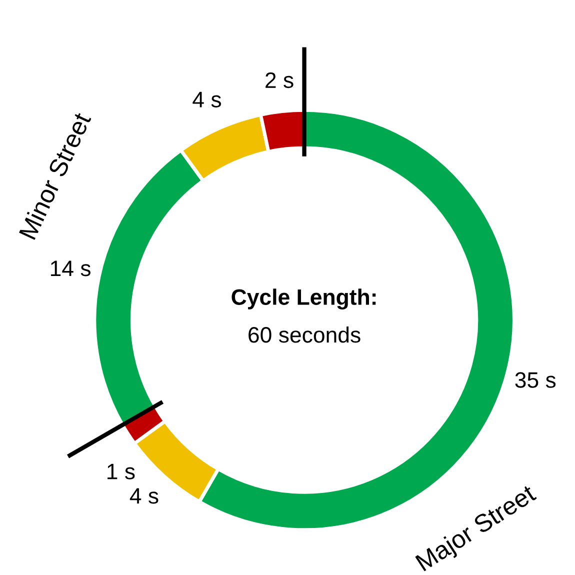  Describe the element at coordinates (55, 175) in the screenshot. I see `text: Minor Street` at that location.